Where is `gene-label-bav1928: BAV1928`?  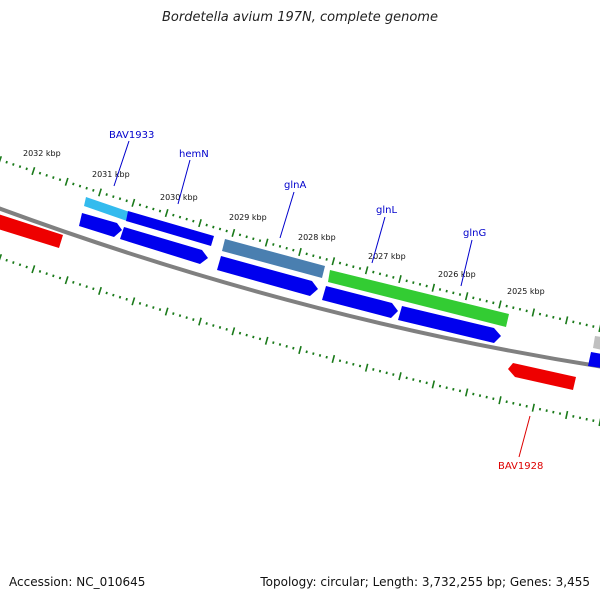
gene-label-bav1928: BAV1928 is located at coordinates (520, 466).